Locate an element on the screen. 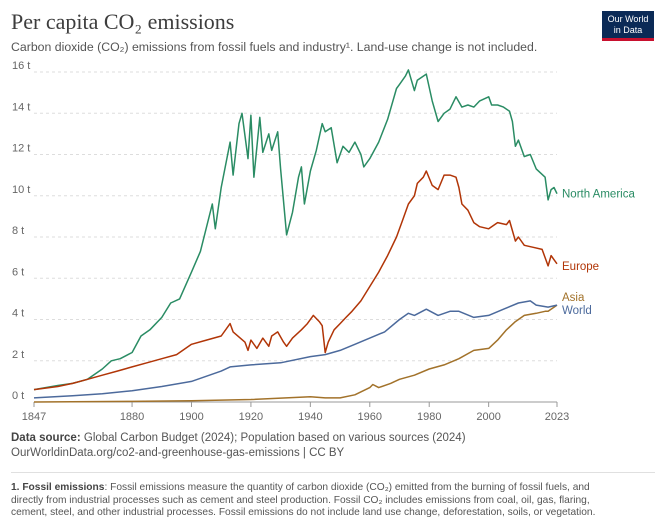 The image size is (666, 530). x-tick-label: 1980 is located at coordinates (429, 415).